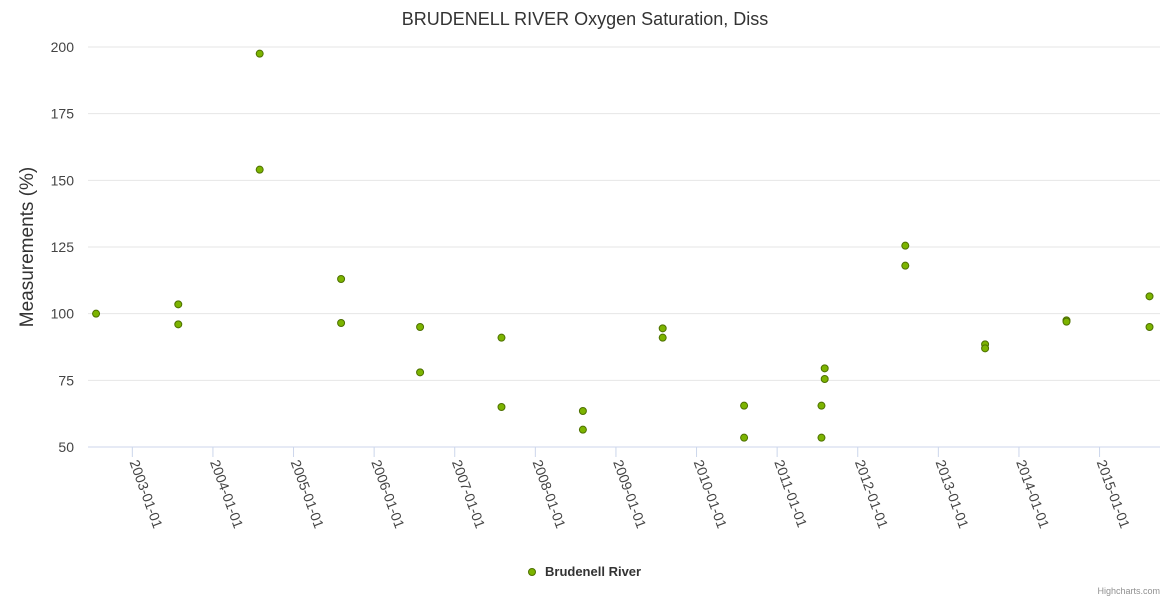 The height and width of the screenshot is (600, 1170). I want to click on x-tick-label: 2005-01-01, so click(308, 494).